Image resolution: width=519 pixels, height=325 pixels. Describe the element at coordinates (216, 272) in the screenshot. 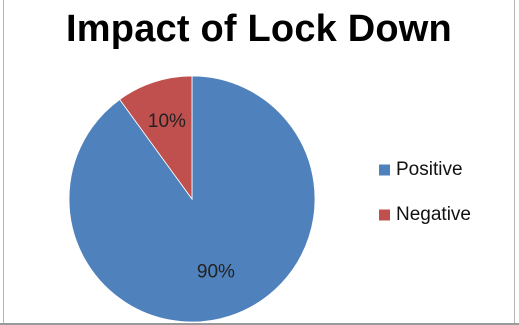

I see `slice-label-positive: 90%` at that location.